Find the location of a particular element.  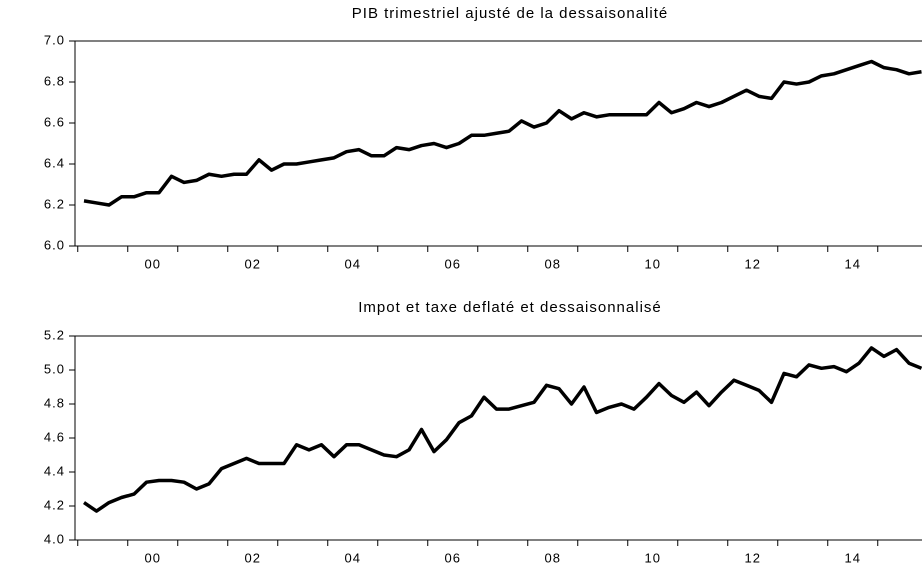

y-tick-label: 4.0 is located at coordinates (54, 538).